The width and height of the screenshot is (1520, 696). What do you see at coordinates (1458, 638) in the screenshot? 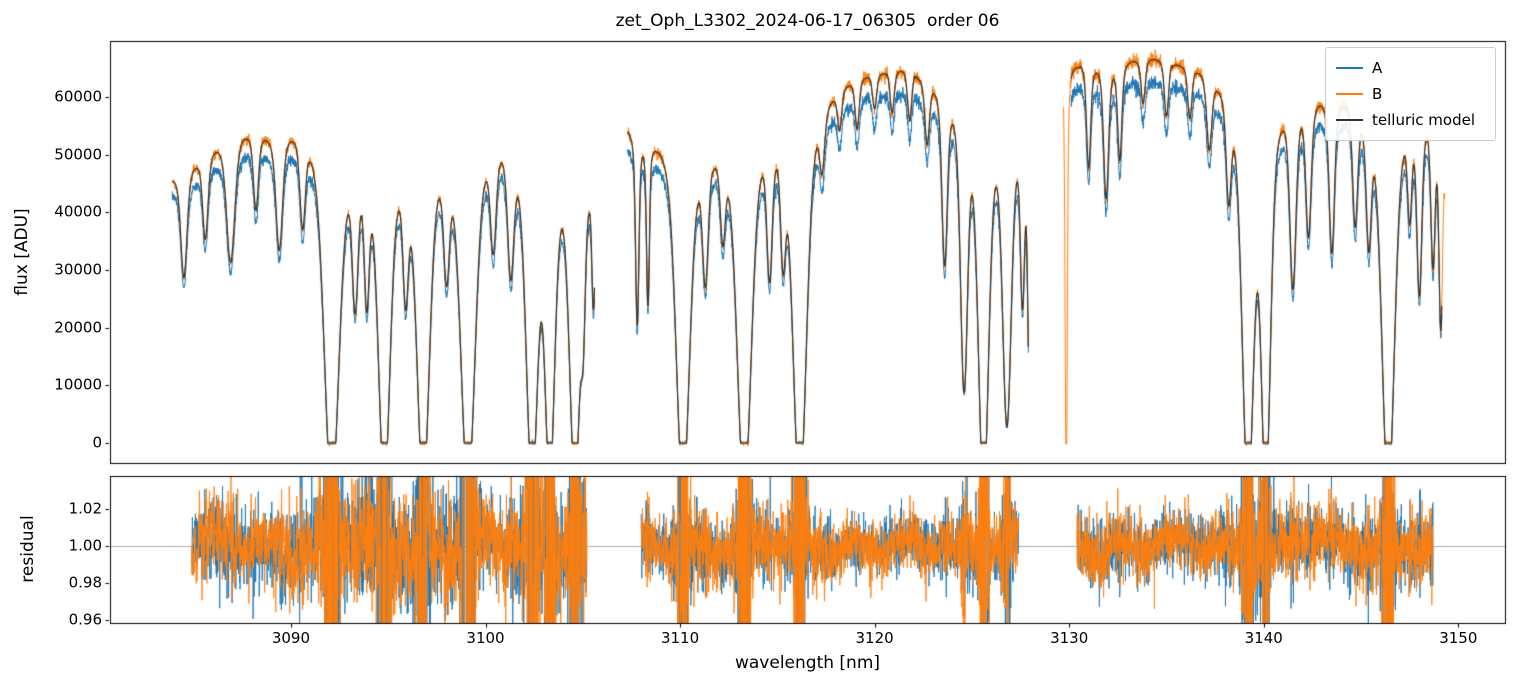
I see `x-tick-label: 3150` at bounding box center [1458, 638].